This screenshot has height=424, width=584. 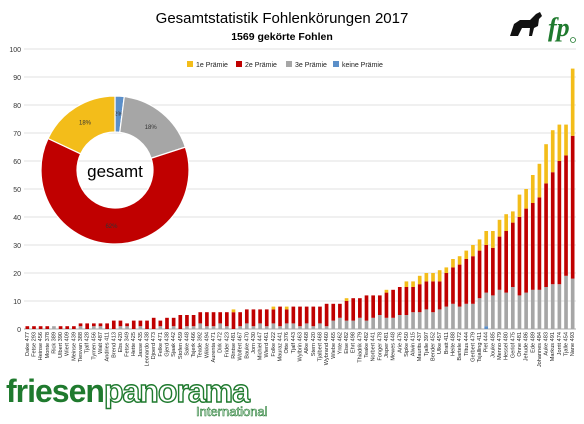 What do you see at coordinates (118, 115) in the screenshot?
I see `donut-slice-label: 2%` at bounding box center [118, 115].